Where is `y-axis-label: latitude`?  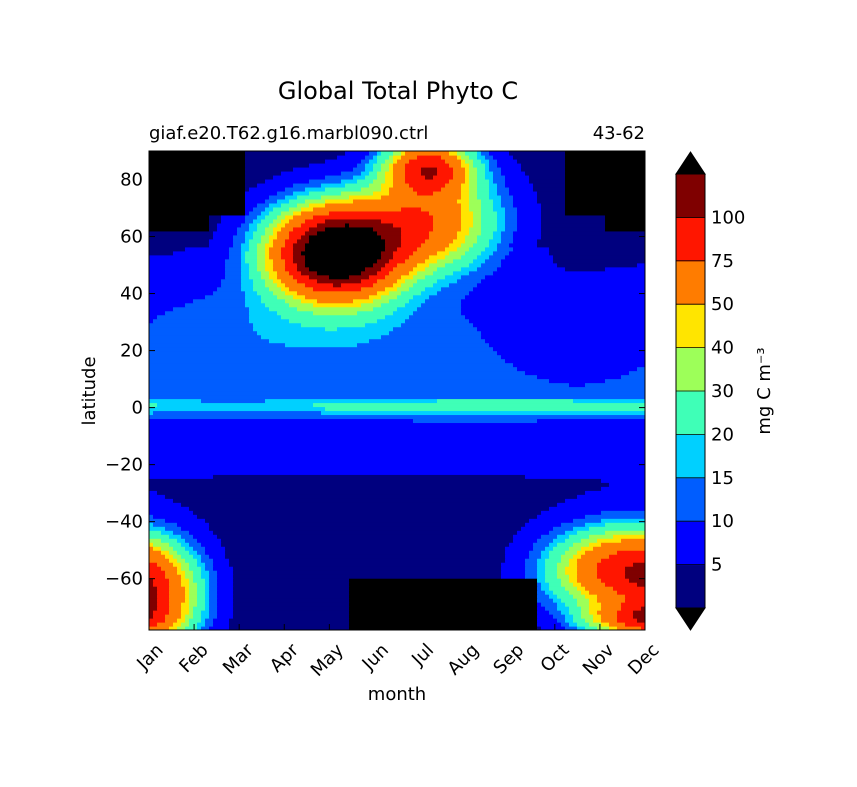 y-axis-label: latitude is located at coordinates (89, 390).